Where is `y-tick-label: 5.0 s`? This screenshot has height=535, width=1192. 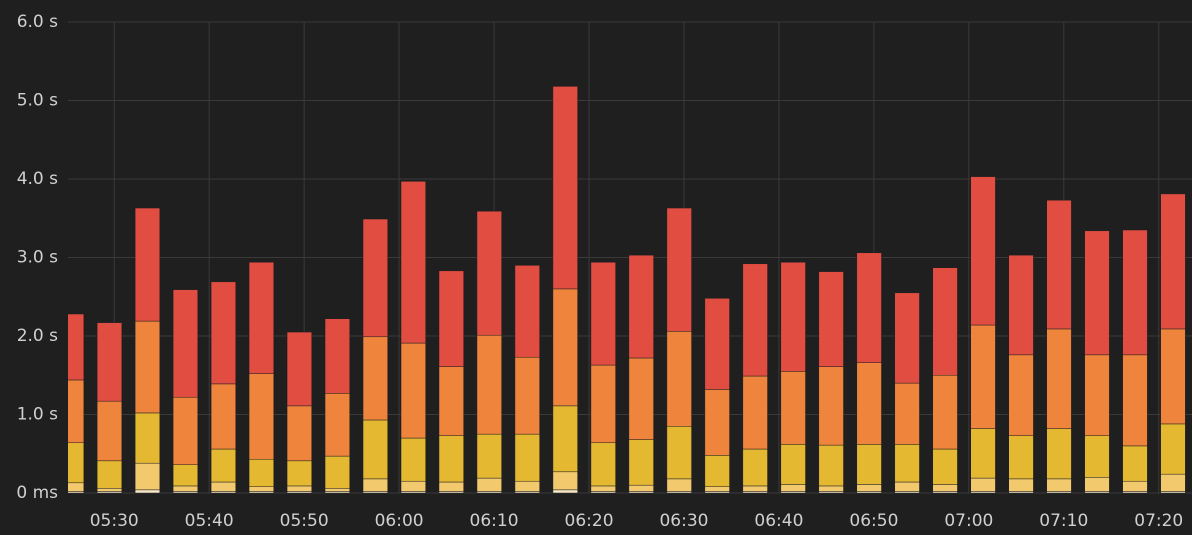
y-tick-label: 5.0 s is located at coordinates (37, 101).